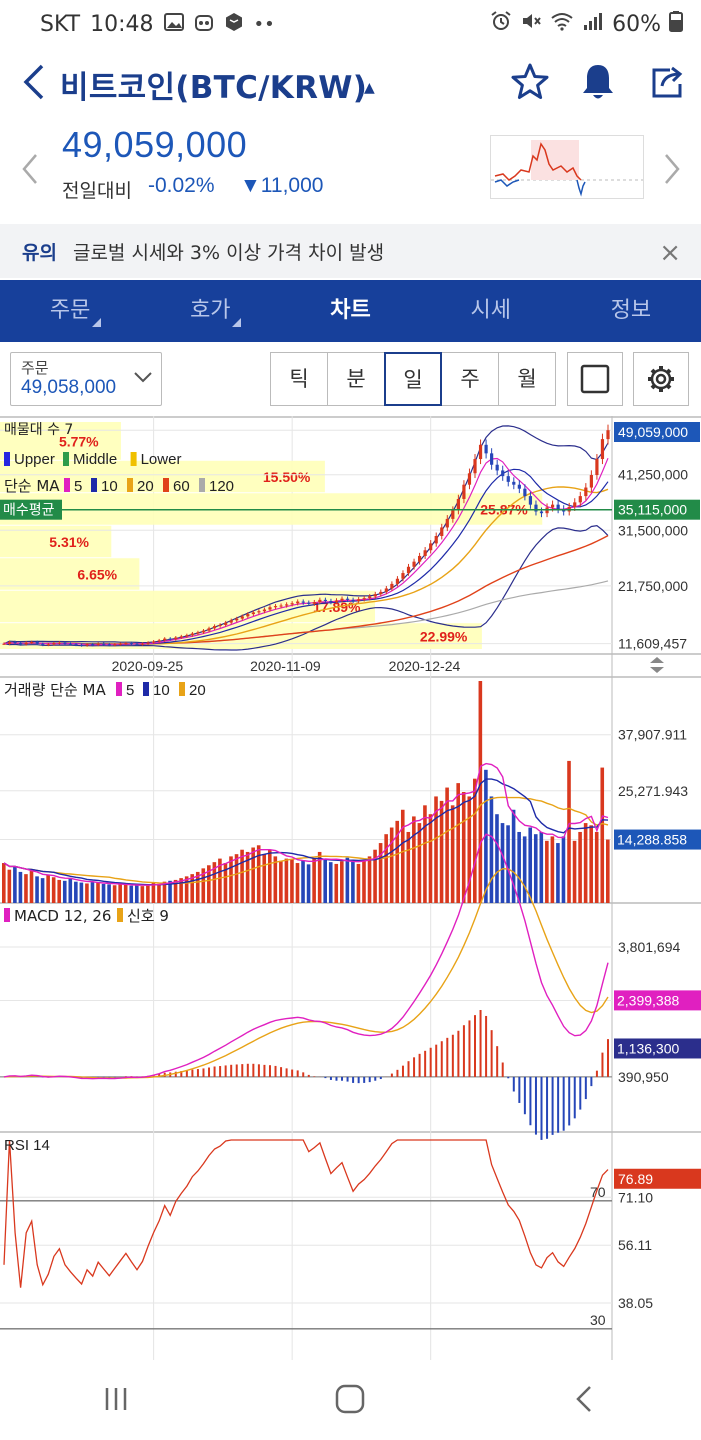  What do you see at coordinates (593, 24) in the screenshot?
I see `signal-icon` at bounding box center [593, 24].